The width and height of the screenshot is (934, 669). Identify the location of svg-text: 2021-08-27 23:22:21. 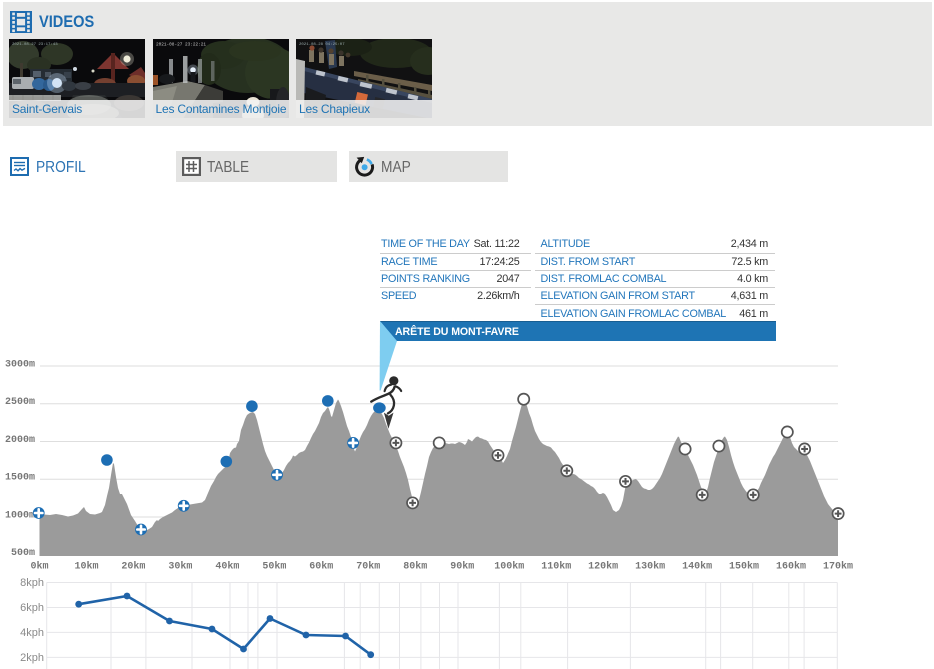
(181, 44).